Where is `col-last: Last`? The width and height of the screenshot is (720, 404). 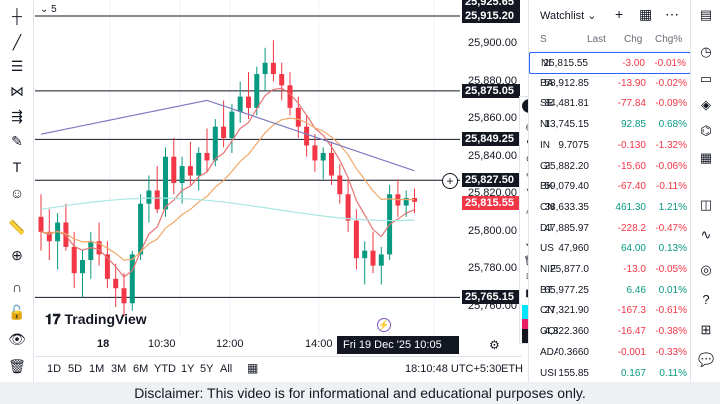 col-last: Last is located at coordinates (596, 39).